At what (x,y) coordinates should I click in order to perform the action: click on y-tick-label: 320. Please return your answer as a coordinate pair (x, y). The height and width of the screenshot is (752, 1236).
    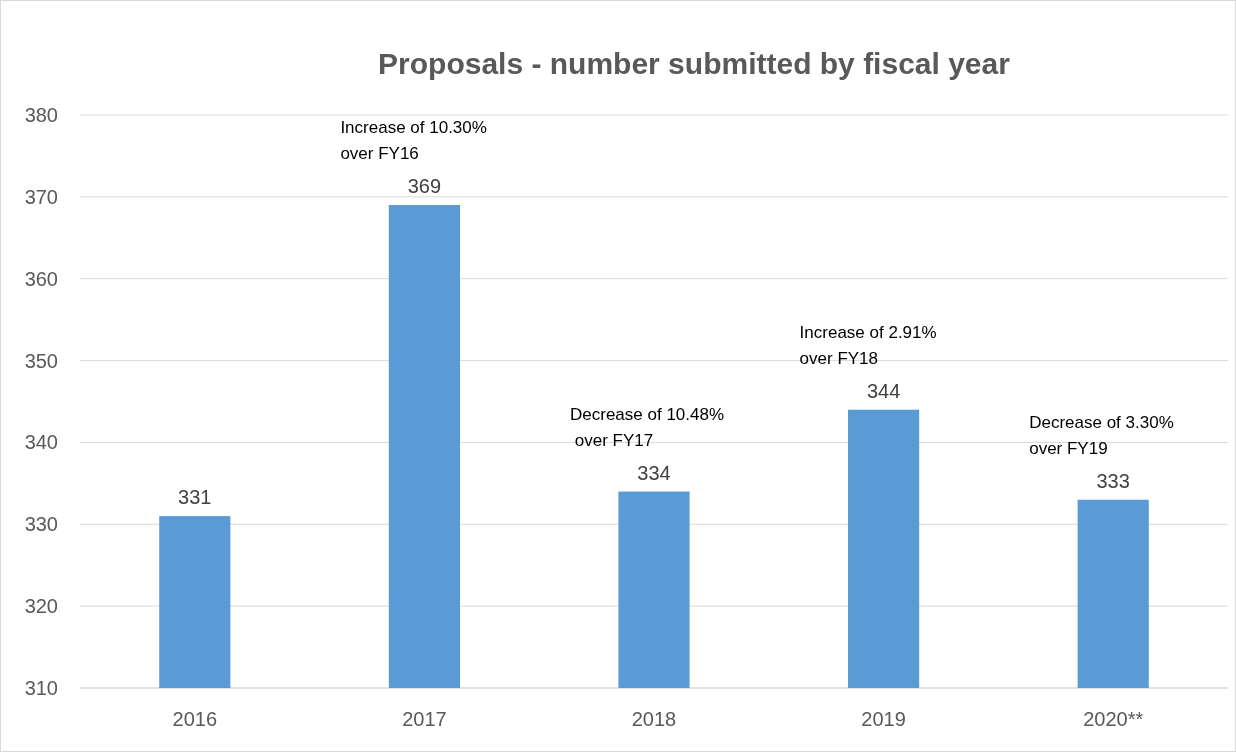
    Looking at the image, I should click on (41, 606).